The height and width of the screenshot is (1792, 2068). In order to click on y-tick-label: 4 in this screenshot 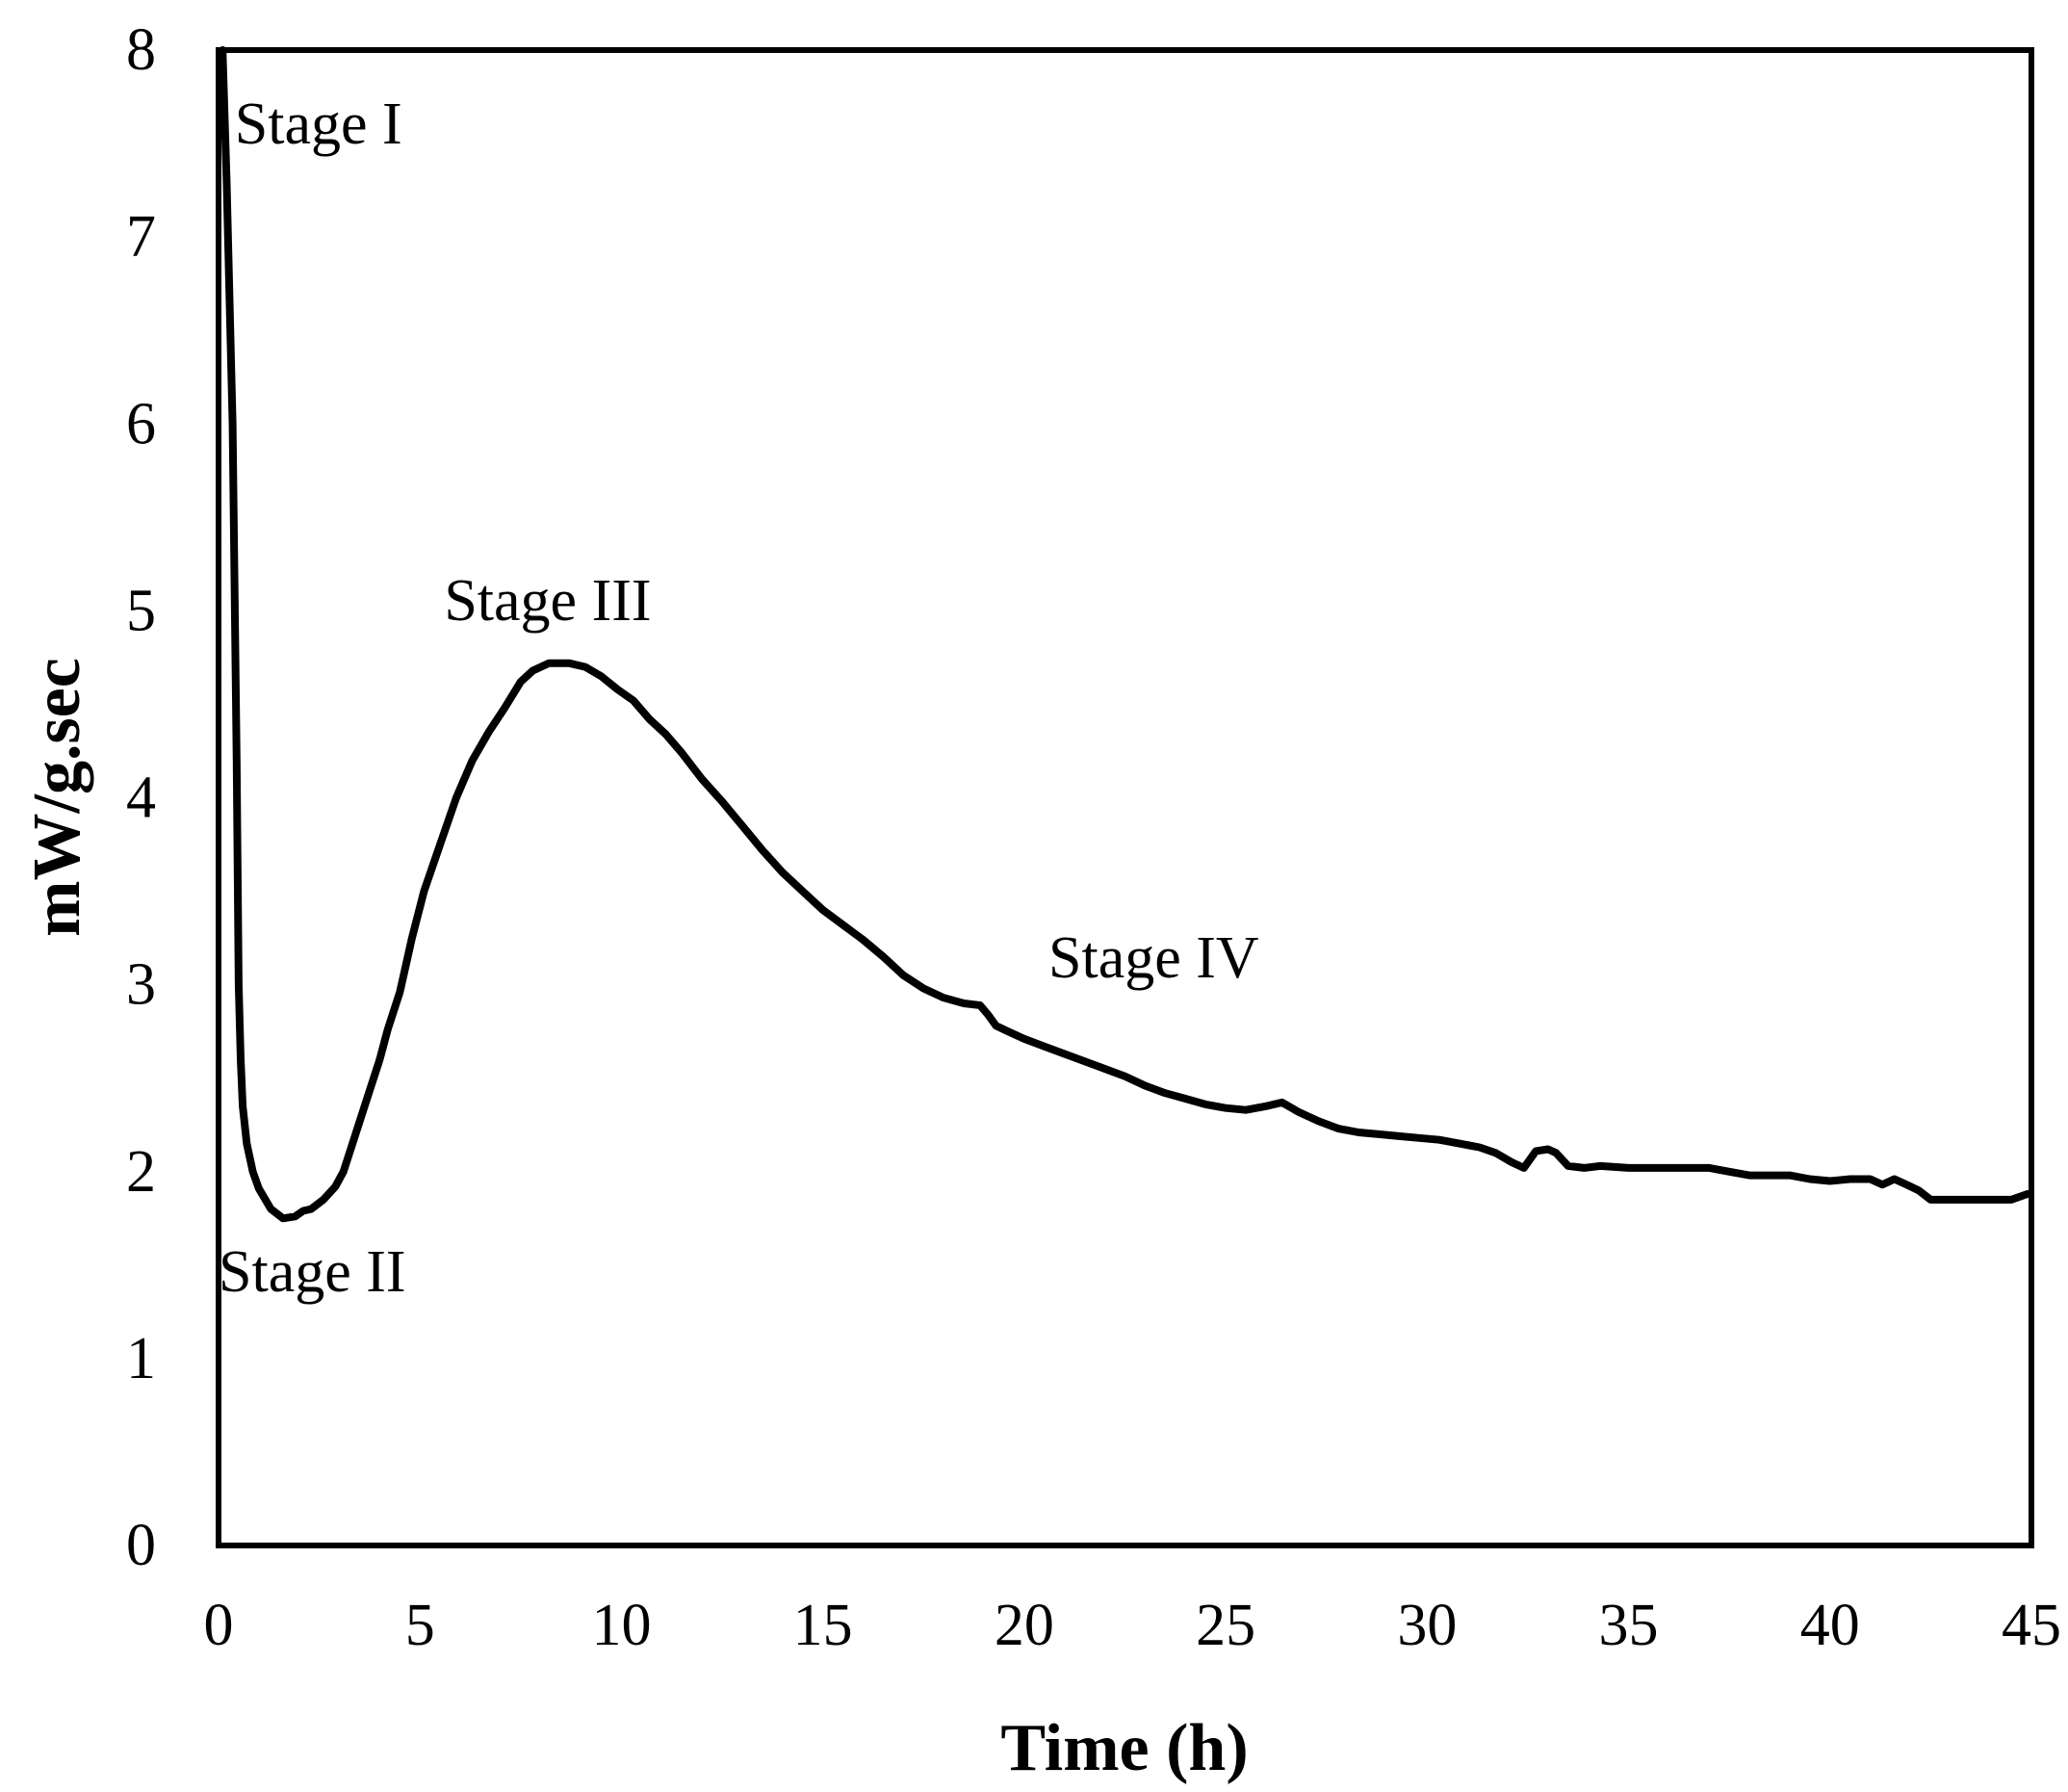, I will do `click(141, 798)`.